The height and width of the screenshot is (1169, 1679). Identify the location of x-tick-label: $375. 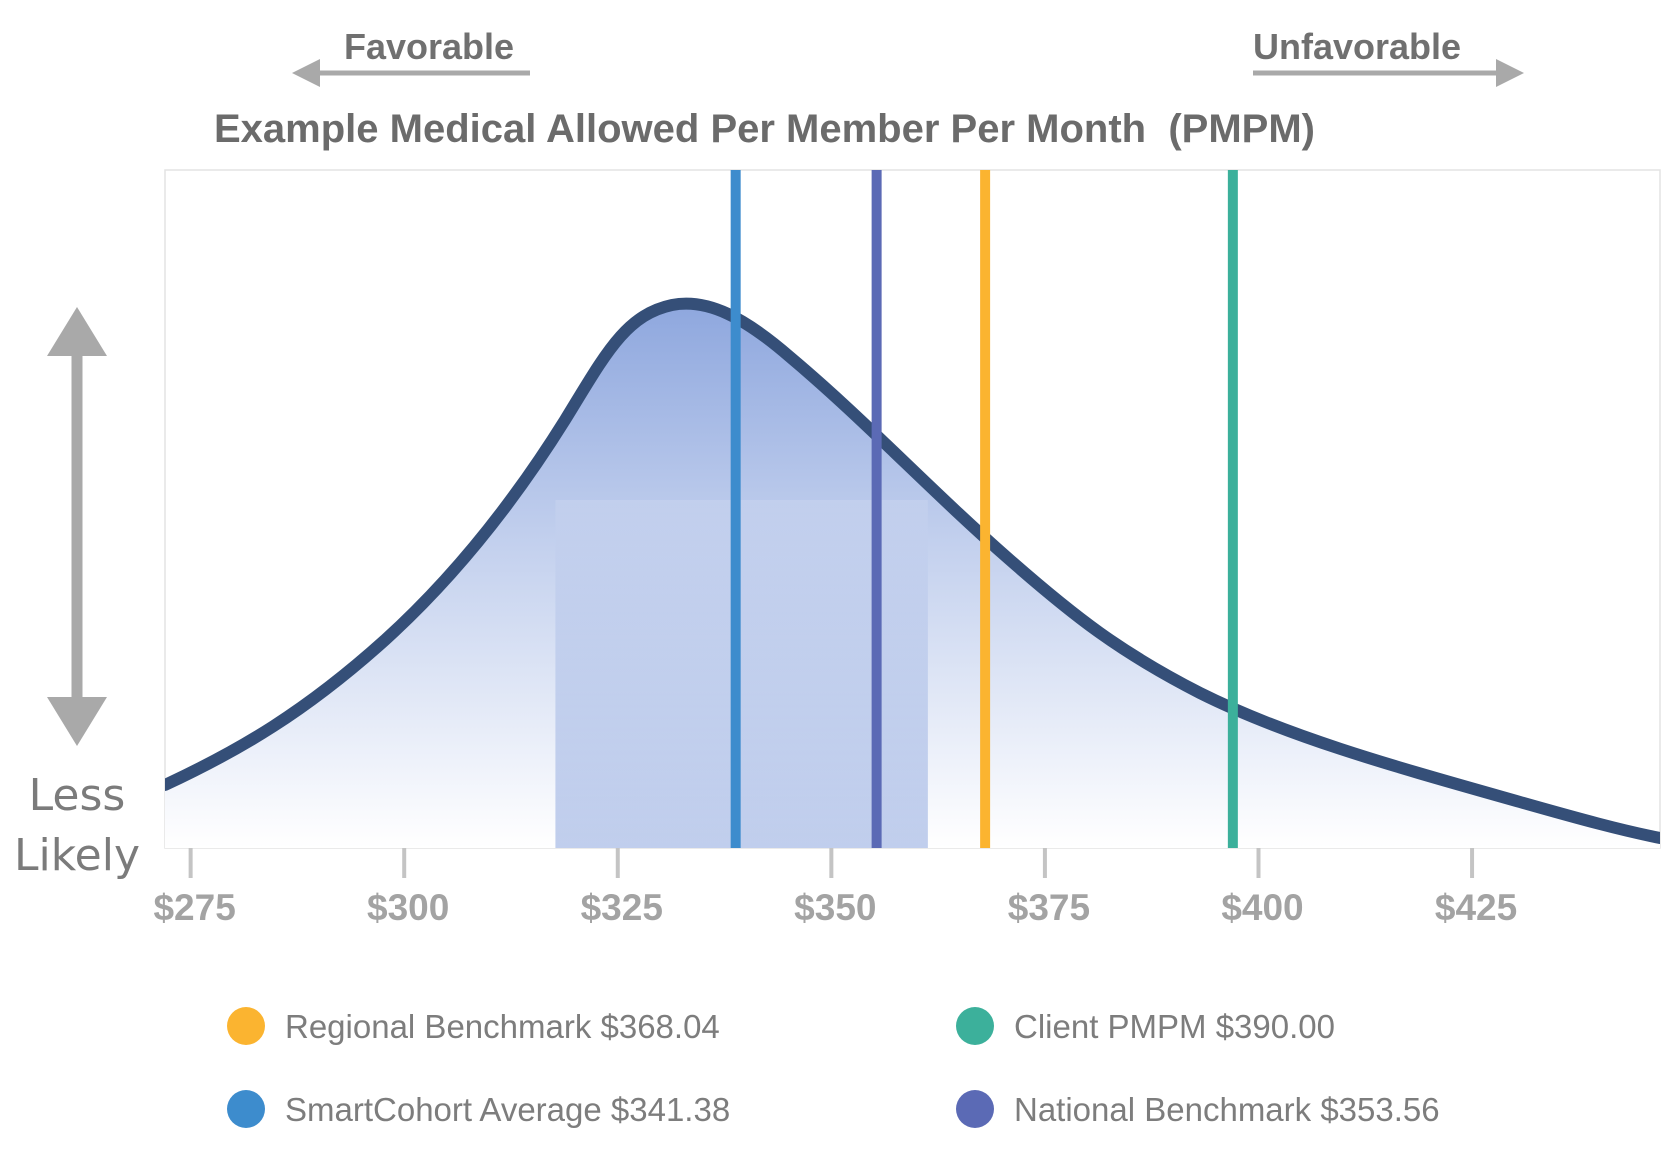
(1049, 907).